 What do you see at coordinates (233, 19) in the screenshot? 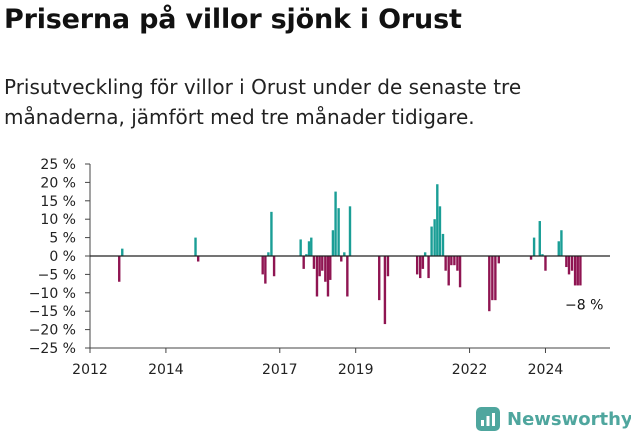
I see `chart-title: Priserna på villor sjönk i Orust` at bounding box center [233, 19].